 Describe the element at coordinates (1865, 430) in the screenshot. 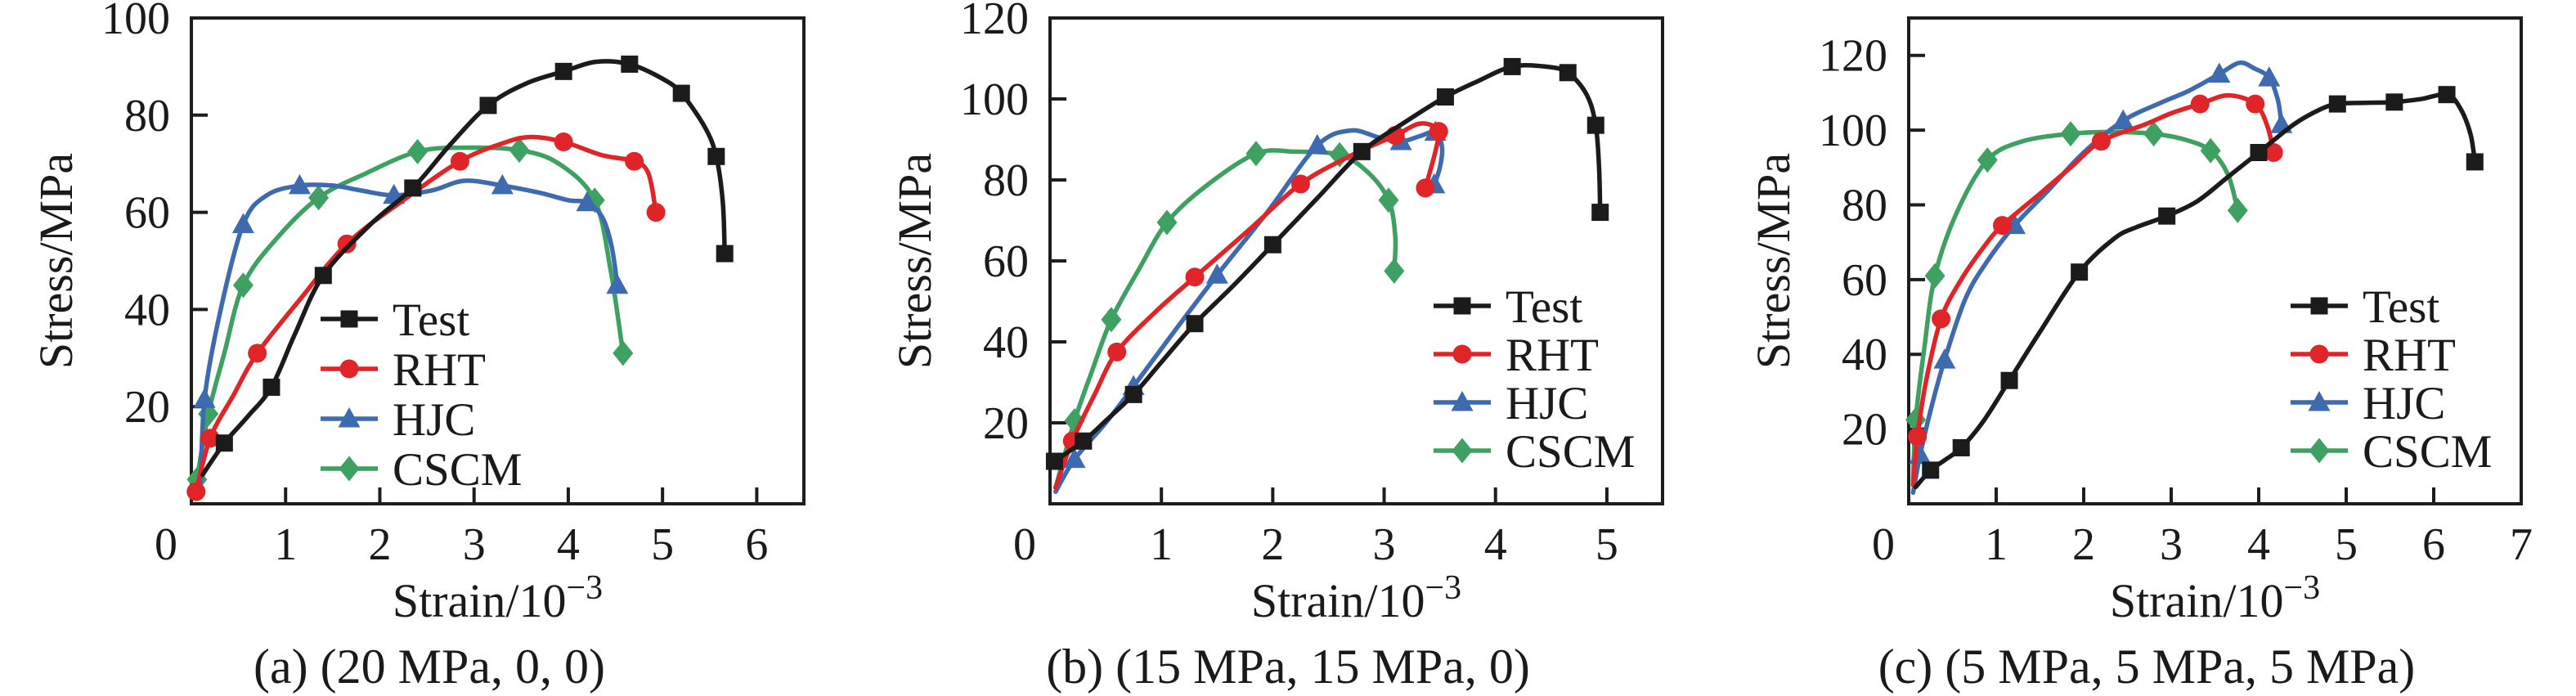

I see `y-tick-label: 20` at that location.